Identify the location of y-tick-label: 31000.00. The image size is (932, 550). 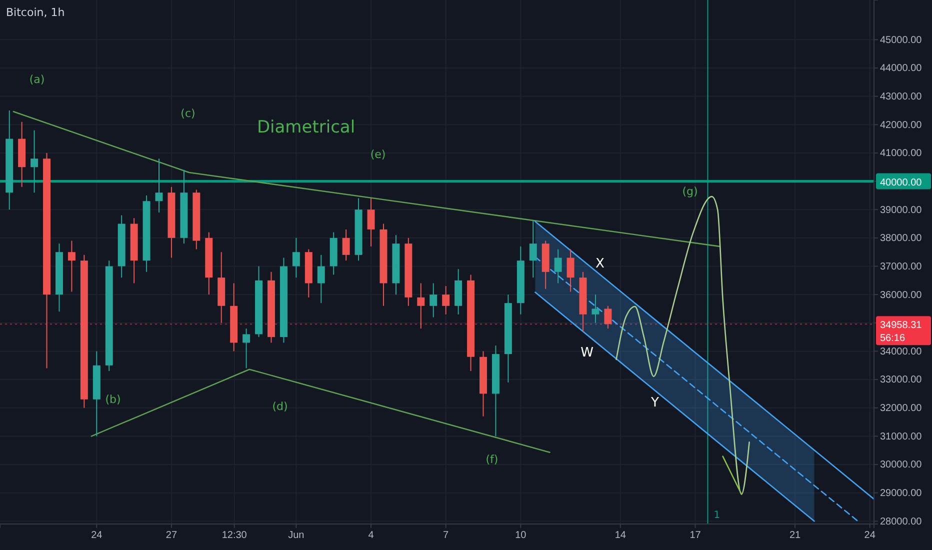
(901, 436).